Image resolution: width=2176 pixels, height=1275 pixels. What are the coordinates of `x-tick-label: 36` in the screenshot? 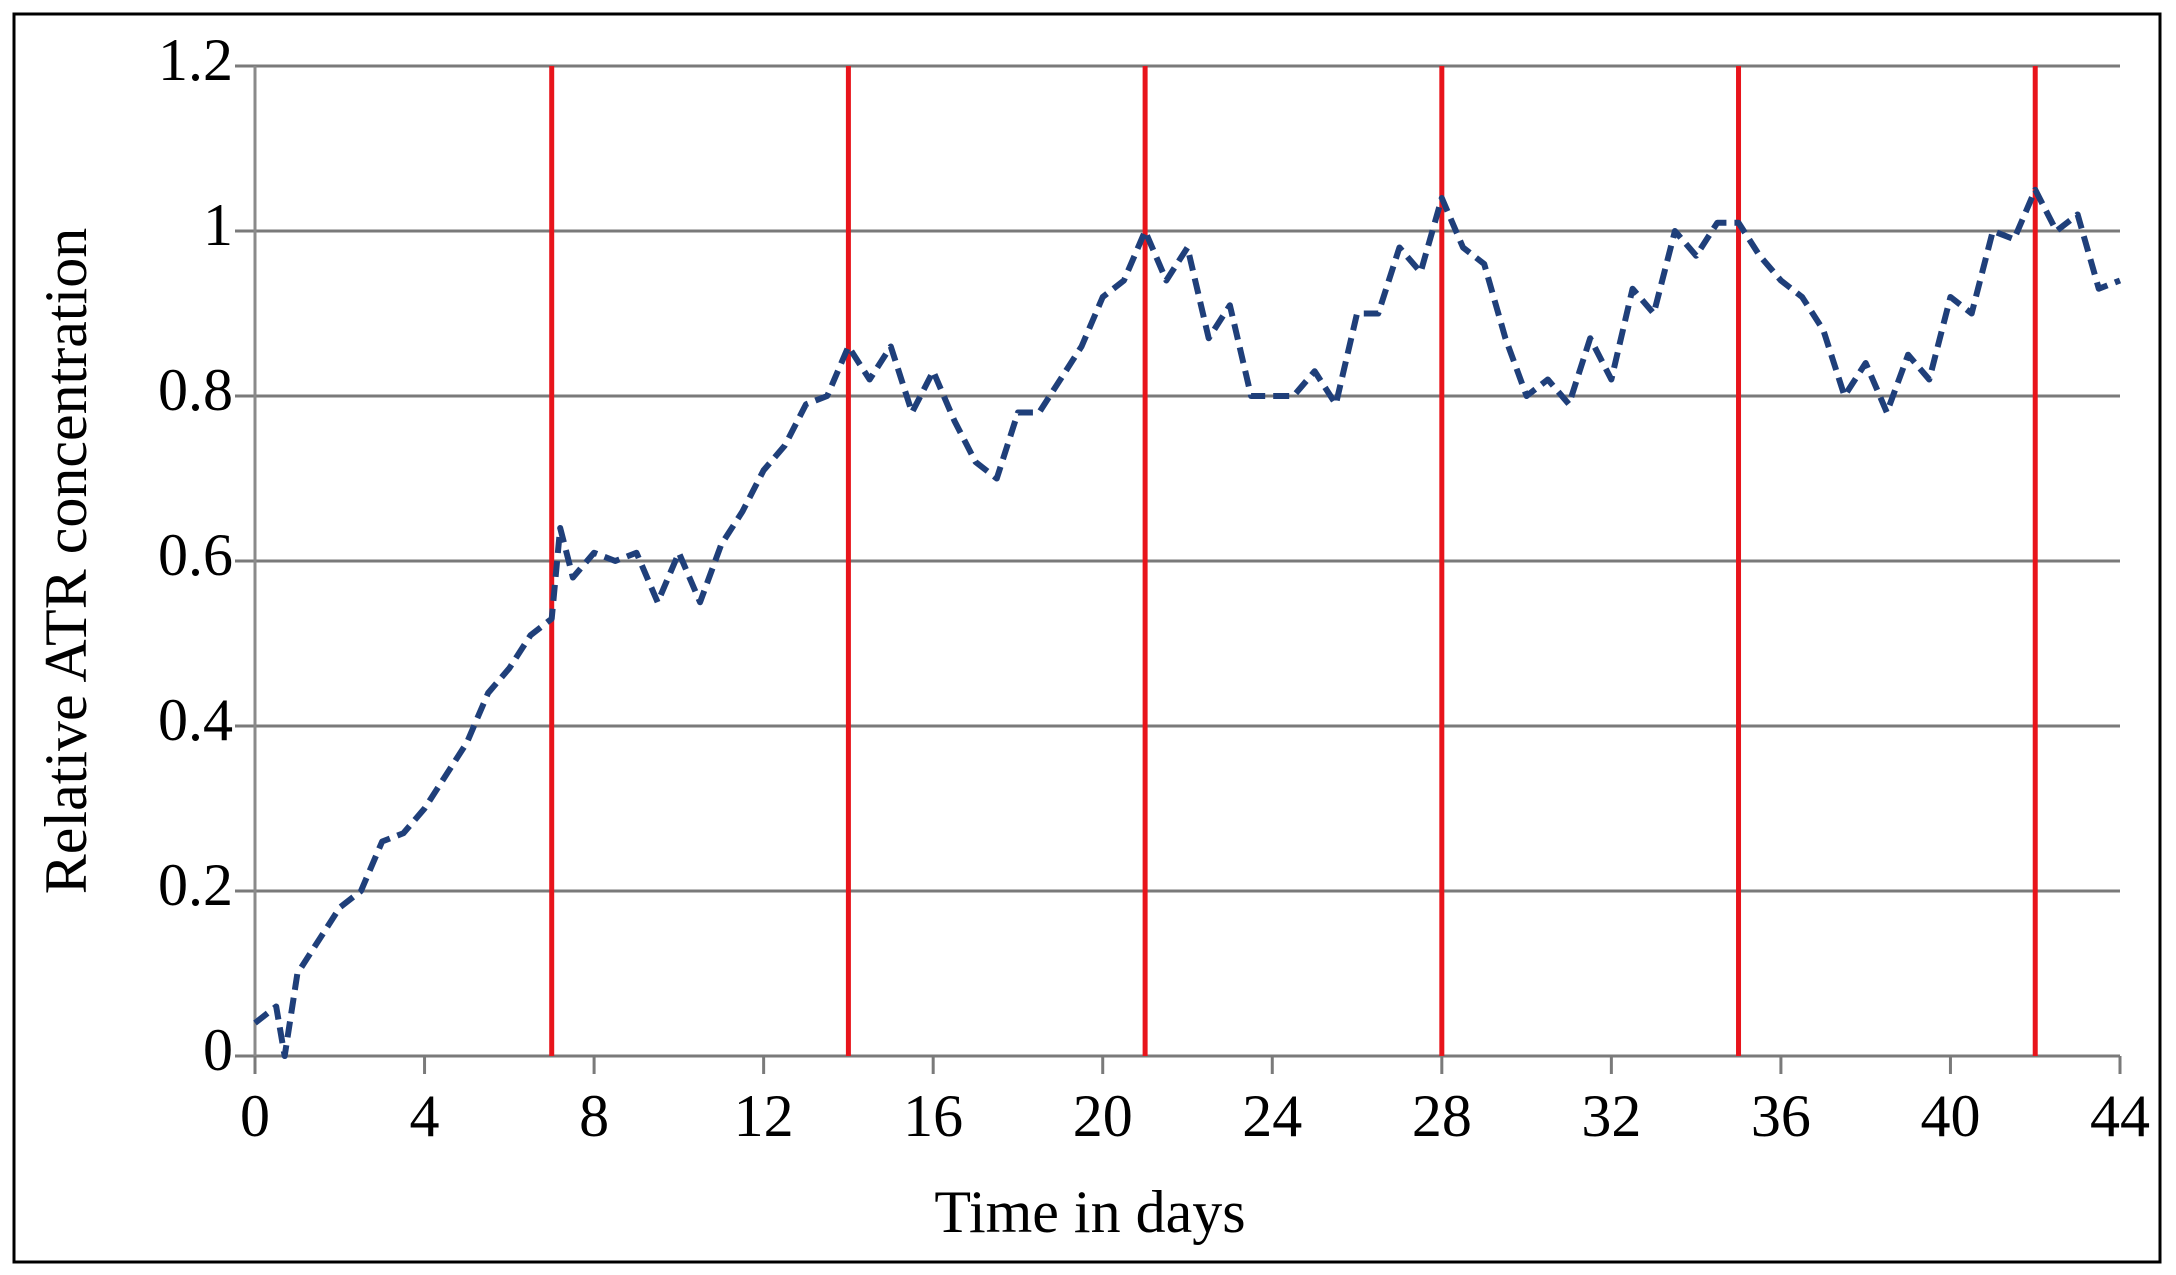 It's located at (1781, 1116).